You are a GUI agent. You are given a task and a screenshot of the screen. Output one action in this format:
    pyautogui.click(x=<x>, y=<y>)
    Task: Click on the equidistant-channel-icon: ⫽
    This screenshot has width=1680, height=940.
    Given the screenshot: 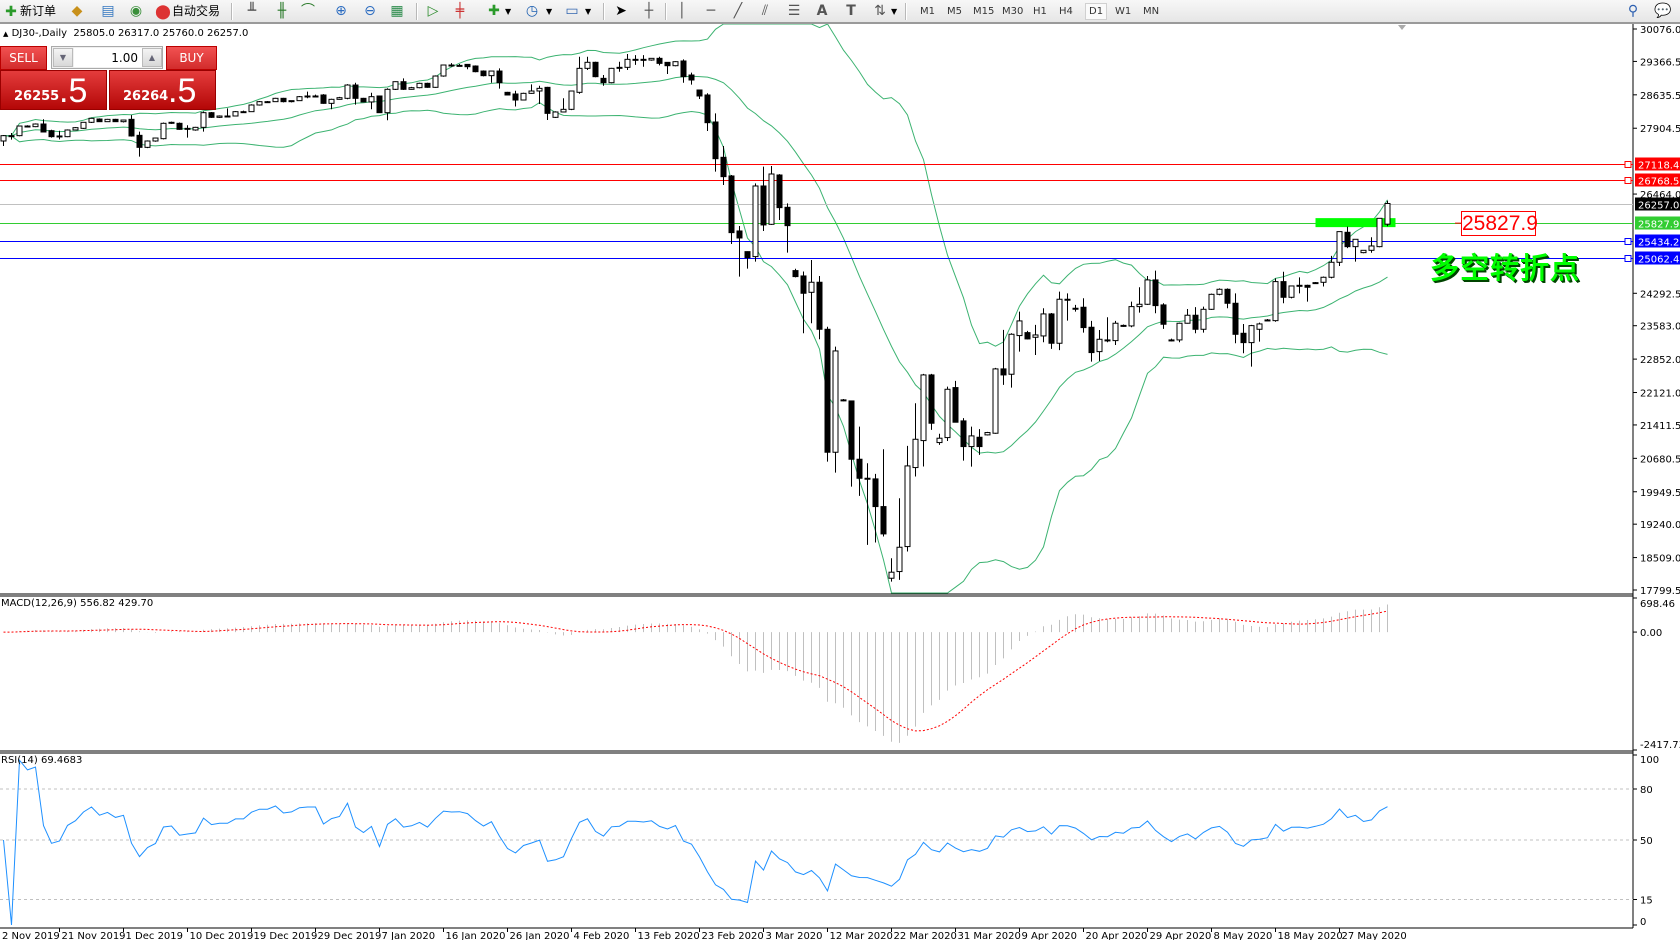 What is the action you would take?
    pyautogui.click(x=765, y=11)
    